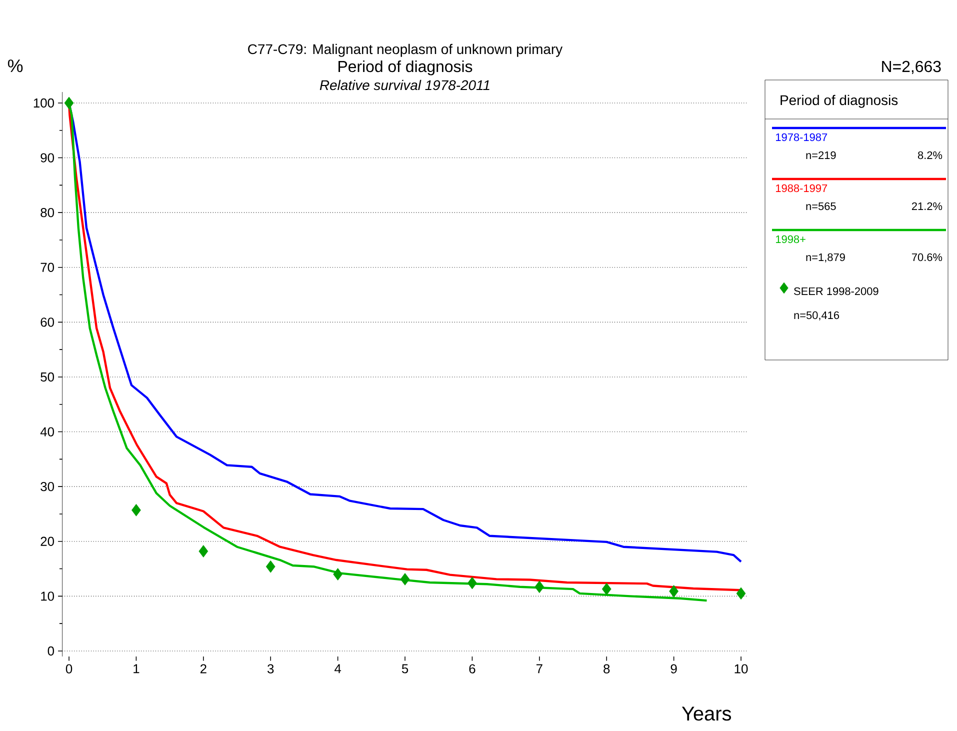  I want to click on y-tick-label: 70, so click(47, 267).